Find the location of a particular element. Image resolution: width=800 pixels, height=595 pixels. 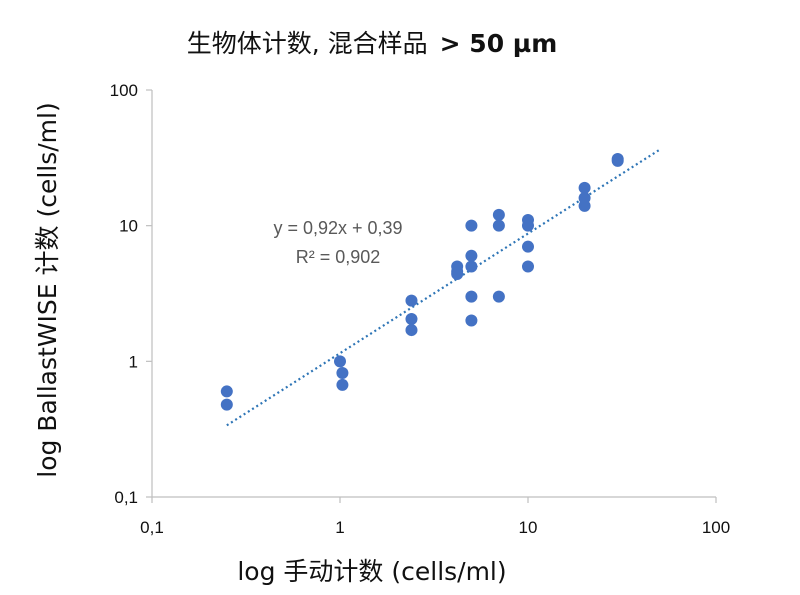

x-tick-label: 0,1 is located at coordinates (152, 527).